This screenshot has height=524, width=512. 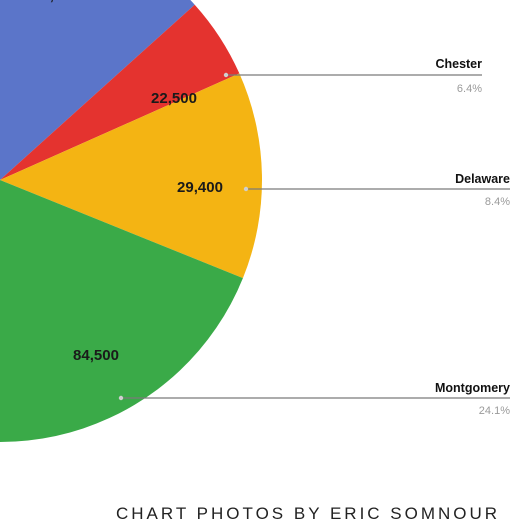 I want to click on pie-slice-unlabeled, so click(x=97, y=90).